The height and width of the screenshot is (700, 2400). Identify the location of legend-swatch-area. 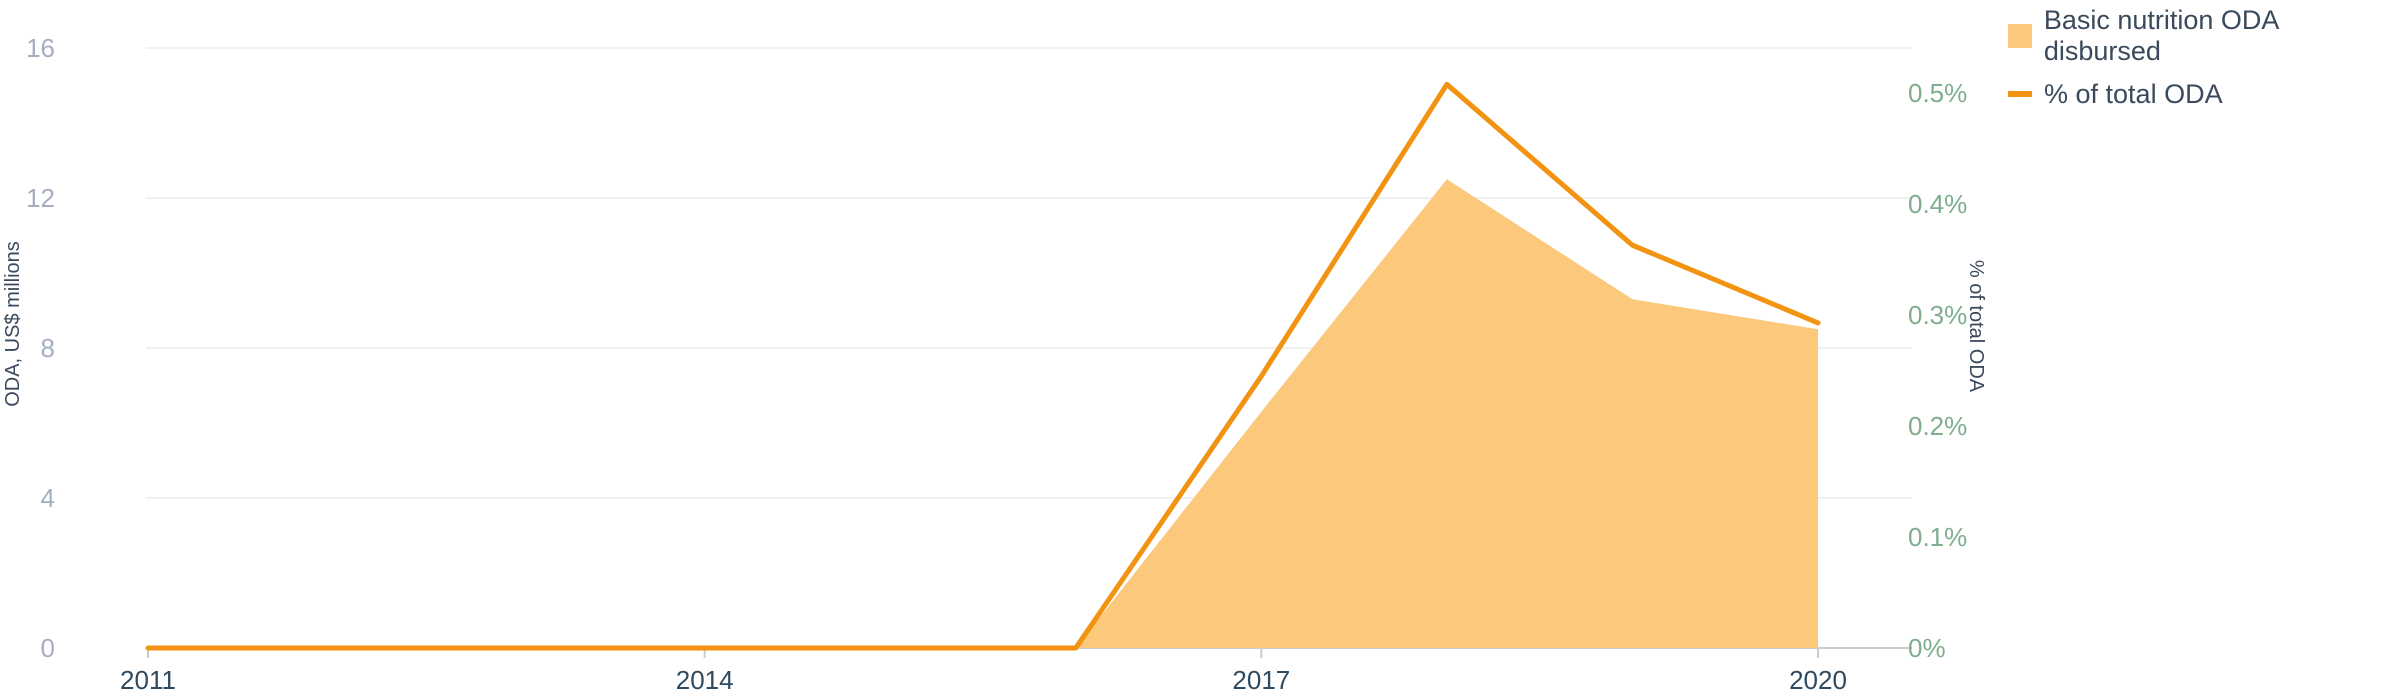
(2020, 36).